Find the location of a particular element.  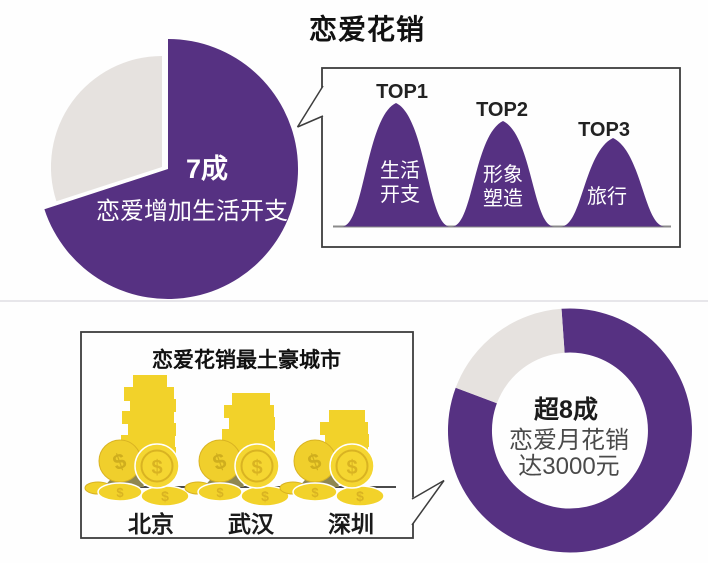

mountain-top2 is located at coordinates (503, 174).